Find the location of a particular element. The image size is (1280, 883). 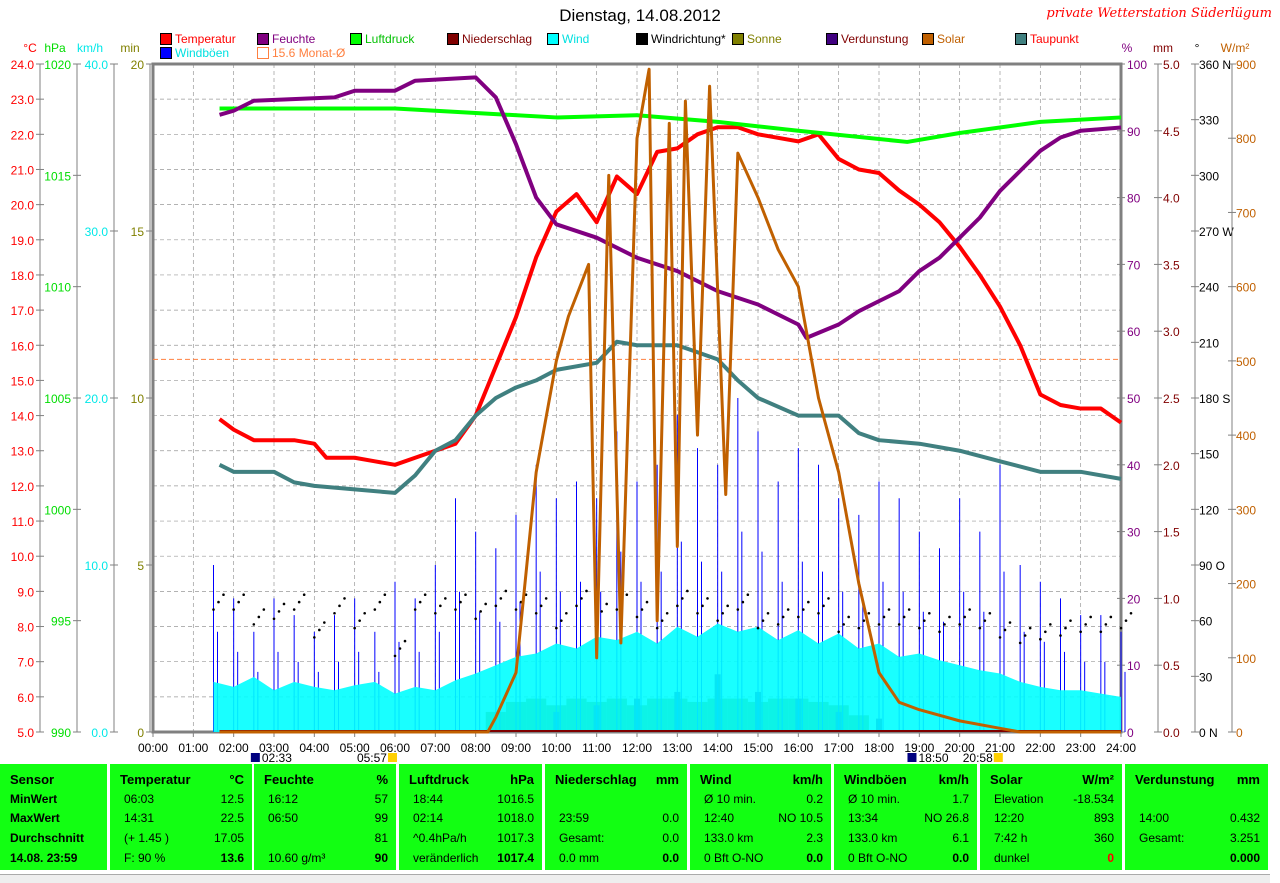

row-value: 0.000 is located at coordinates (1244, 858).